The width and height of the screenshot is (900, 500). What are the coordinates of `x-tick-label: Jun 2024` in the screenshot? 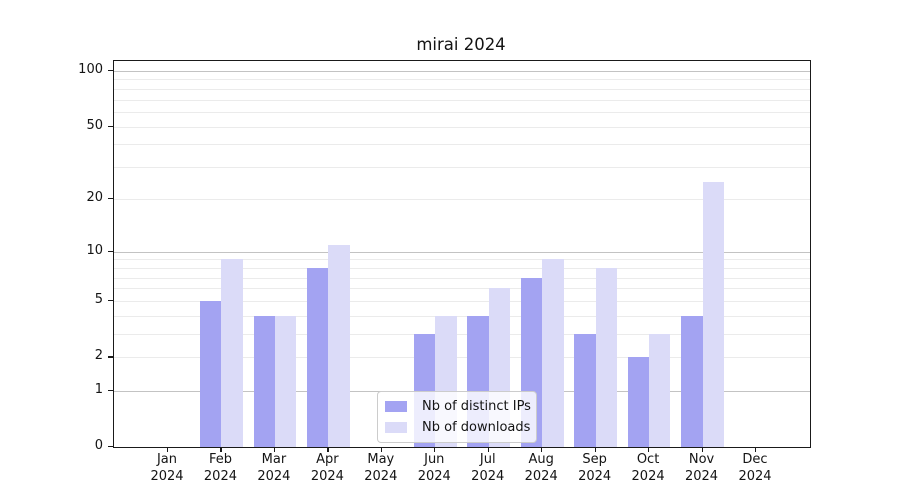 It's located at (434, 468).